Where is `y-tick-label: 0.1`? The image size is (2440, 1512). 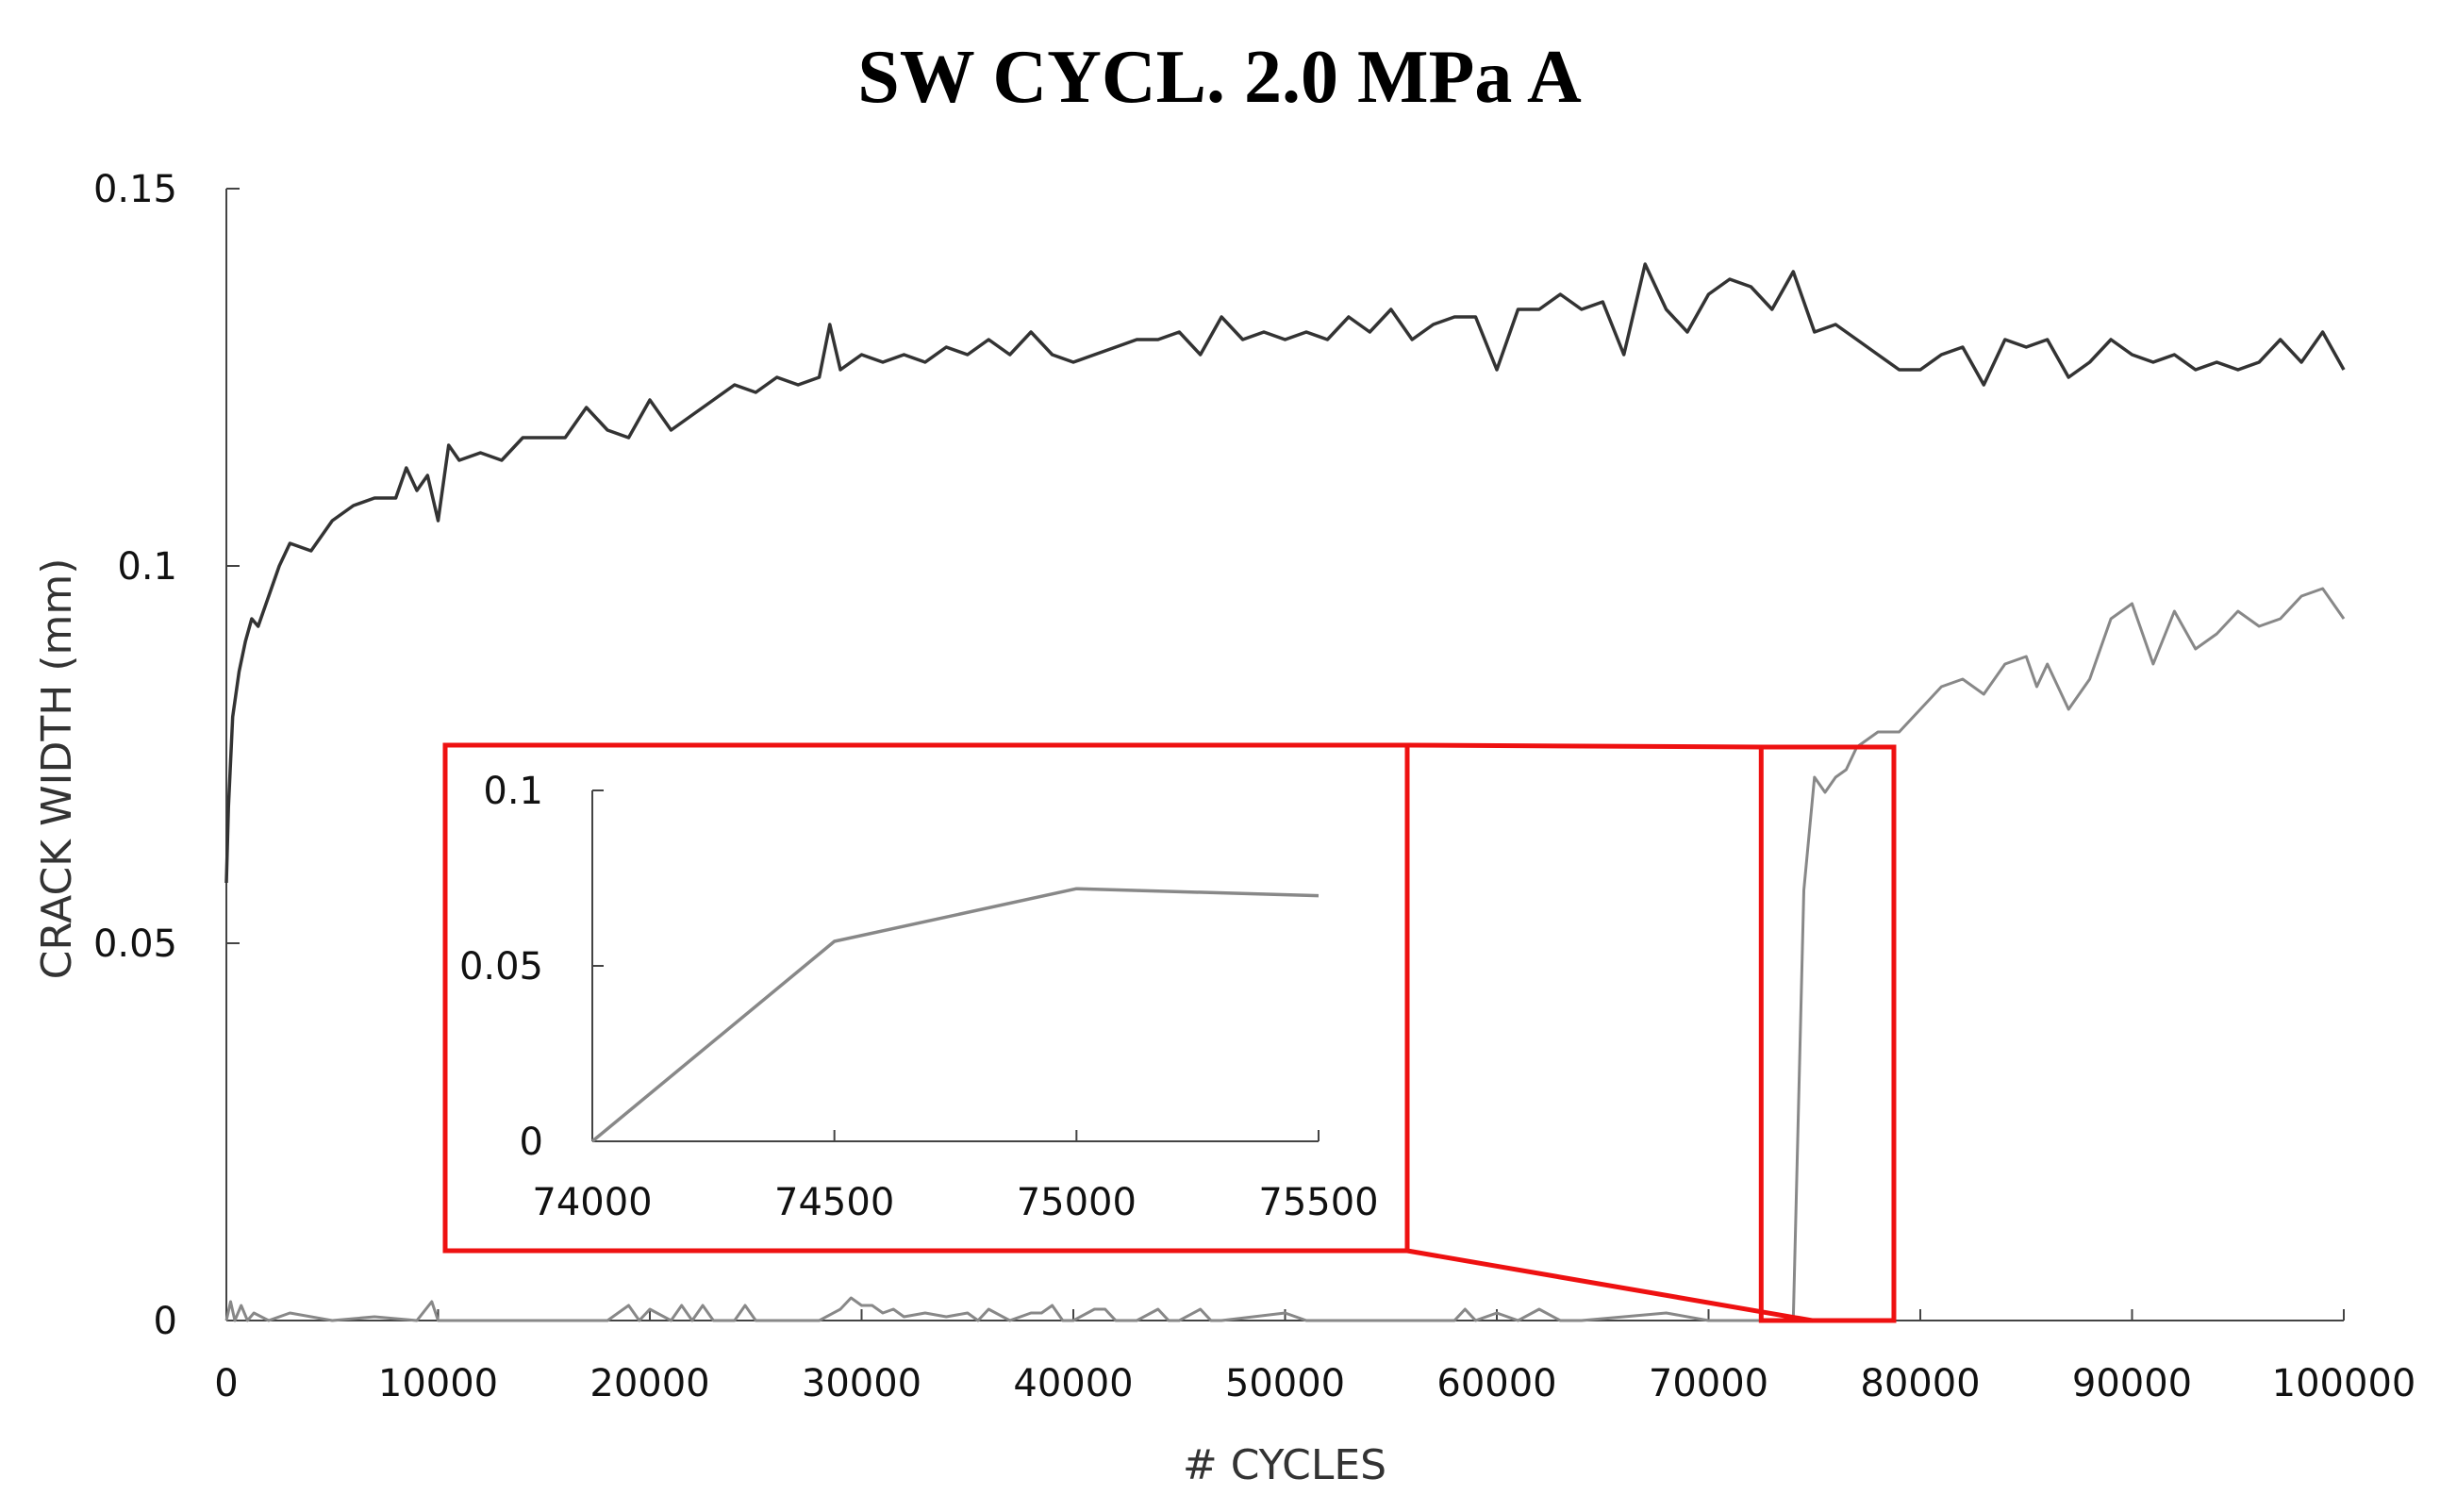 y-tick-label: 0.1 is located at coordinates (147, 567).